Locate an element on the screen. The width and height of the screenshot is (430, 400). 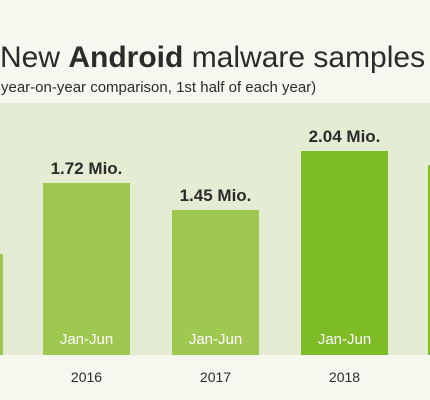
chart-title: New Android malware samples is located at coordinates (212, 58).